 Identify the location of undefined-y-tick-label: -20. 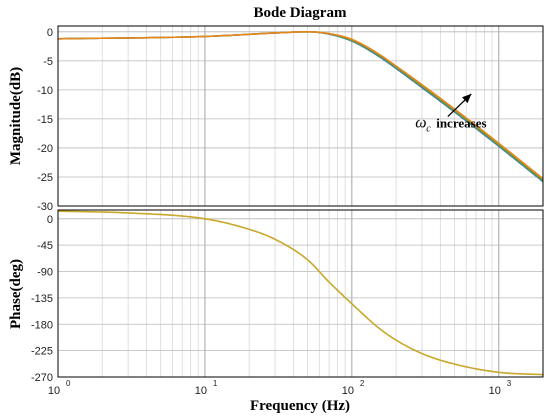
(45, 149).